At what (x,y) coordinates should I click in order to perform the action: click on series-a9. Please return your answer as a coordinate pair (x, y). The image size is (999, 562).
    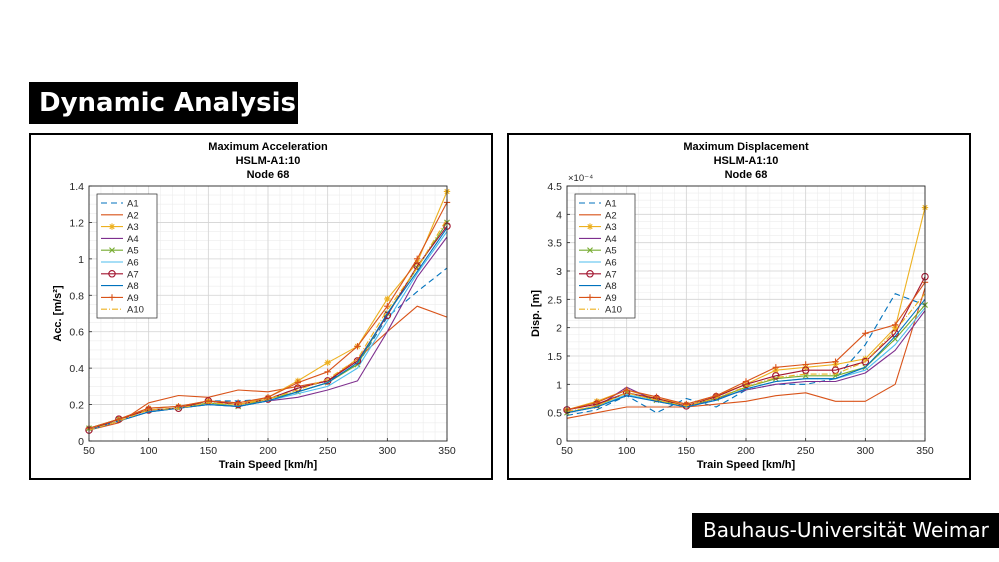
    Looking at the image, I should click on (746, 346).